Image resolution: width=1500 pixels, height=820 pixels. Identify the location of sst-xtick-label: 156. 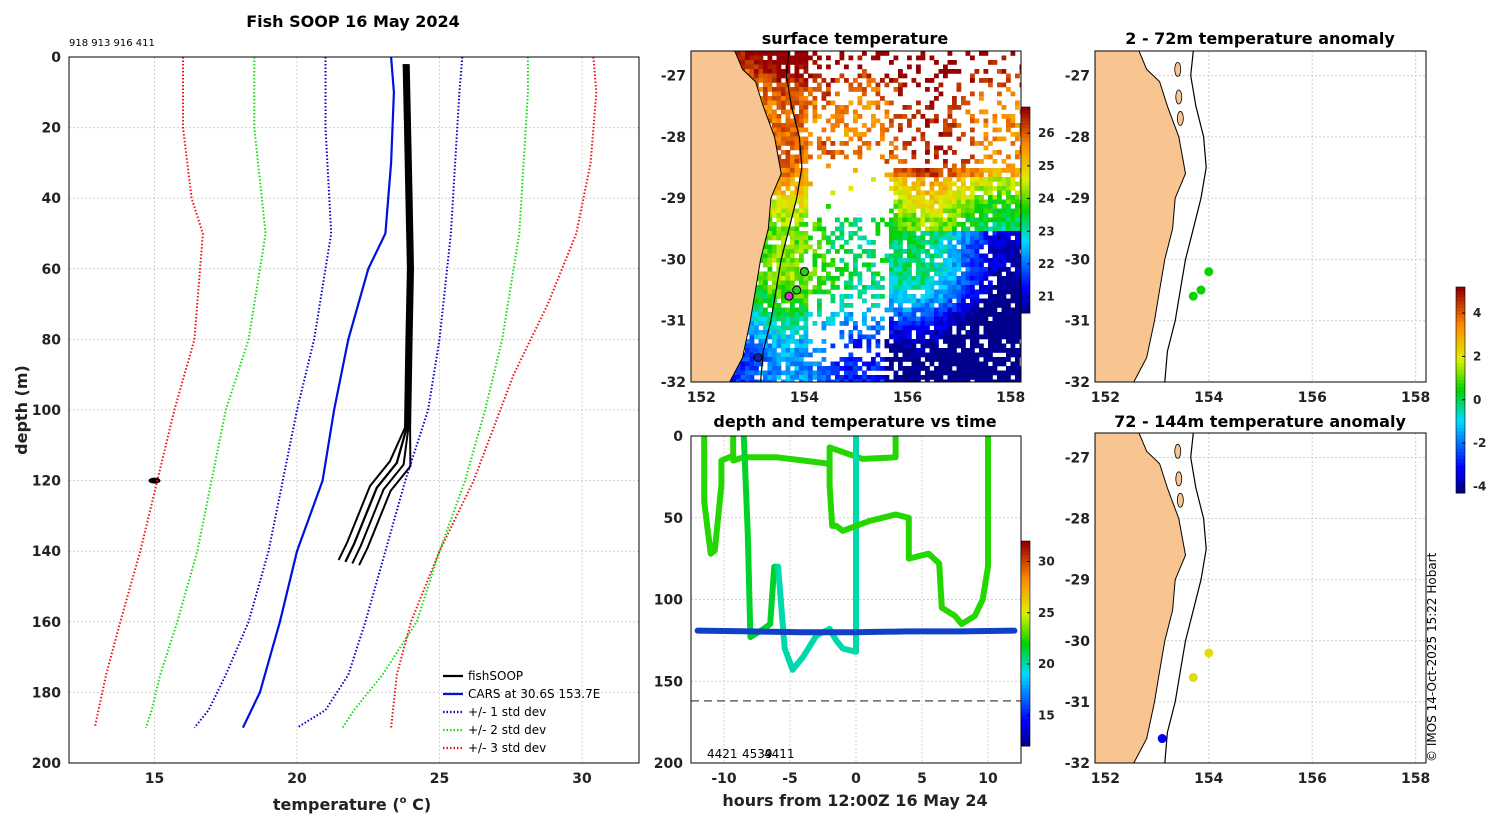
(907, 398).